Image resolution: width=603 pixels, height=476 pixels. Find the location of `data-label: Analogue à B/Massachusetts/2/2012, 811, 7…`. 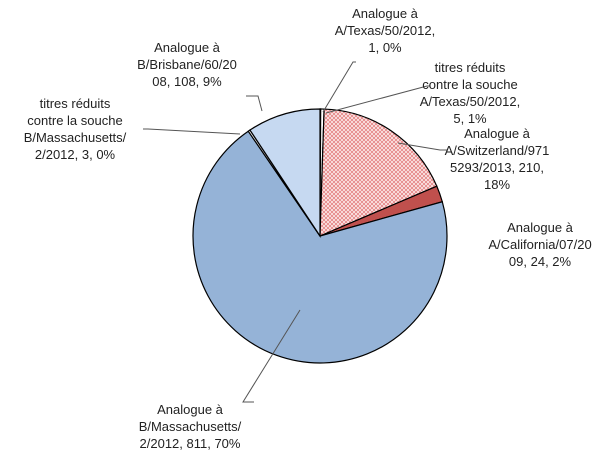

data-label: Analogue à B/Massachusetts/2/2012, 811, 7… is located at coordinates (190, 426).